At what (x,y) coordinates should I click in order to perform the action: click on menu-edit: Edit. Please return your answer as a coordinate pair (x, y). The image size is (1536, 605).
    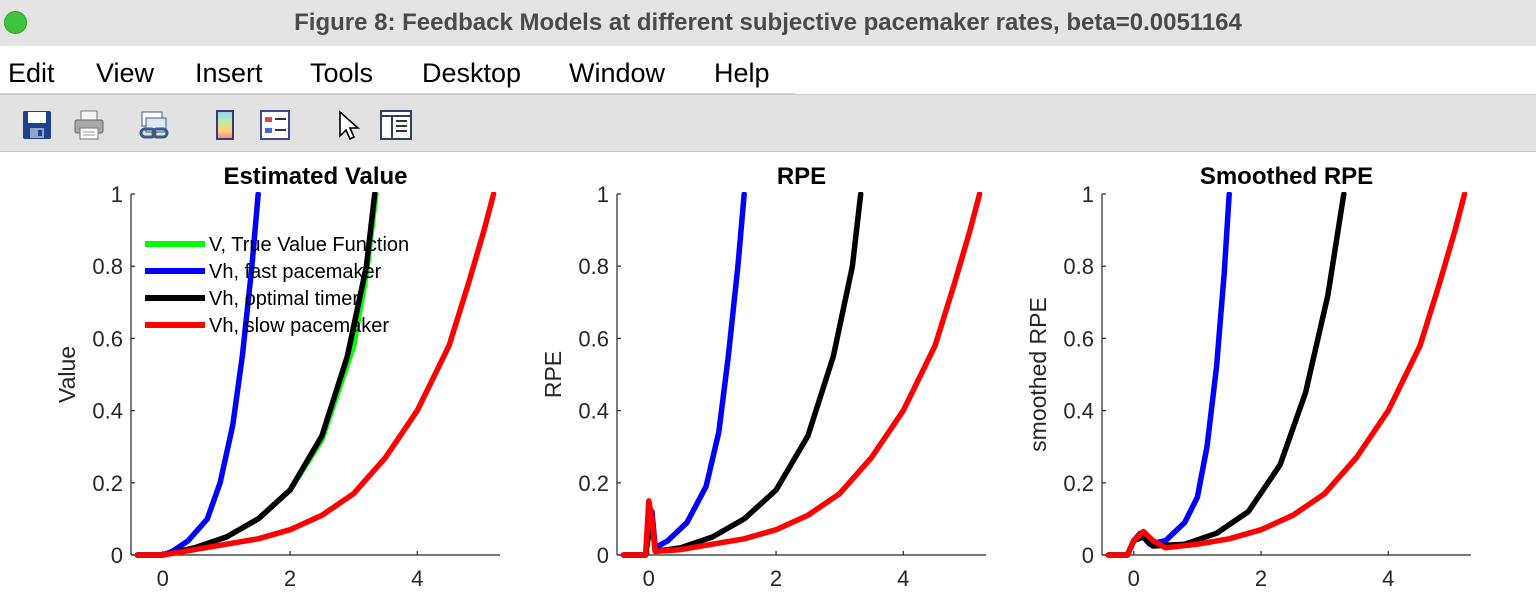
    Looking at the image, I should click on (31, 73).